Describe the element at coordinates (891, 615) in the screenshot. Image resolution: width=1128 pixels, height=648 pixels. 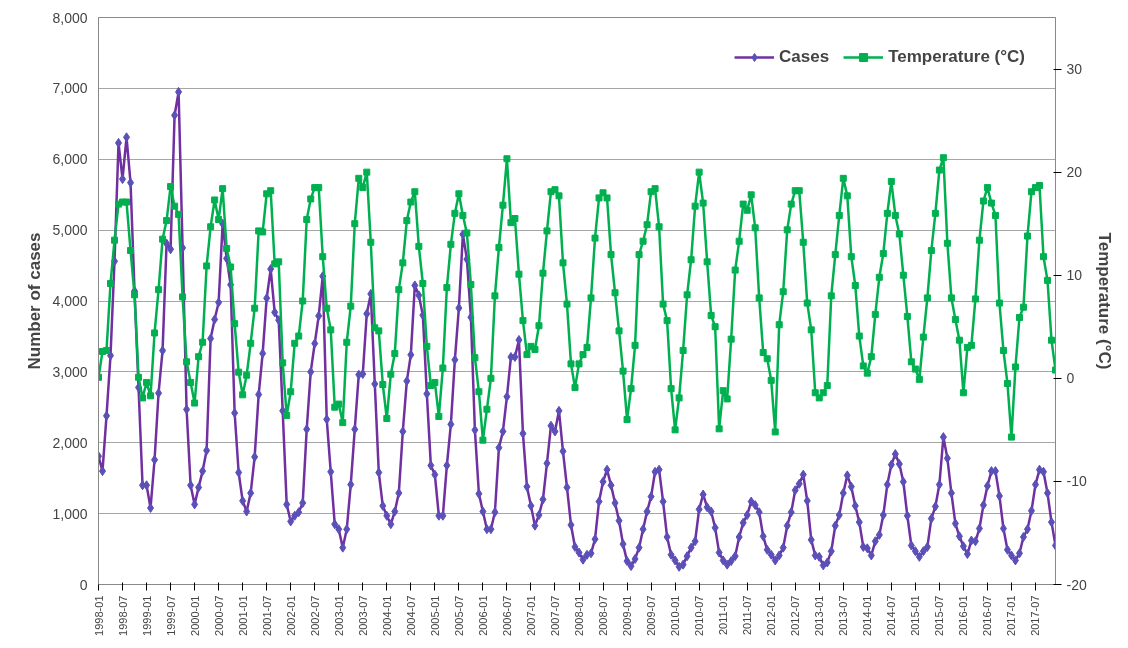
I see `x-tick-label: 2014-07` at that location.